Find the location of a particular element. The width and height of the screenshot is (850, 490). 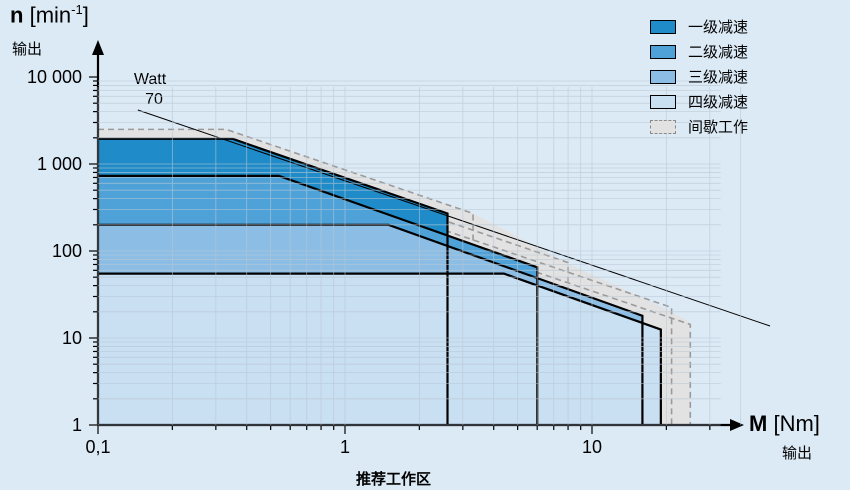

legend-label: 间歇工作 is located at coordinates (718, 127).